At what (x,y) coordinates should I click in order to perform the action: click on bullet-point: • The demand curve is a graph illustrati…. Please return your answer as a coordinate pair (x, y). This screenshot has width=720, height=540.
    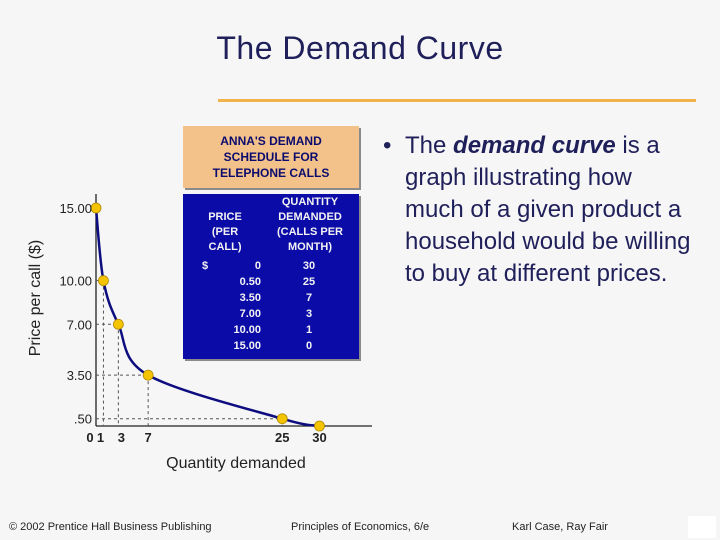
    Looking at the image, I should click on (538, 210).